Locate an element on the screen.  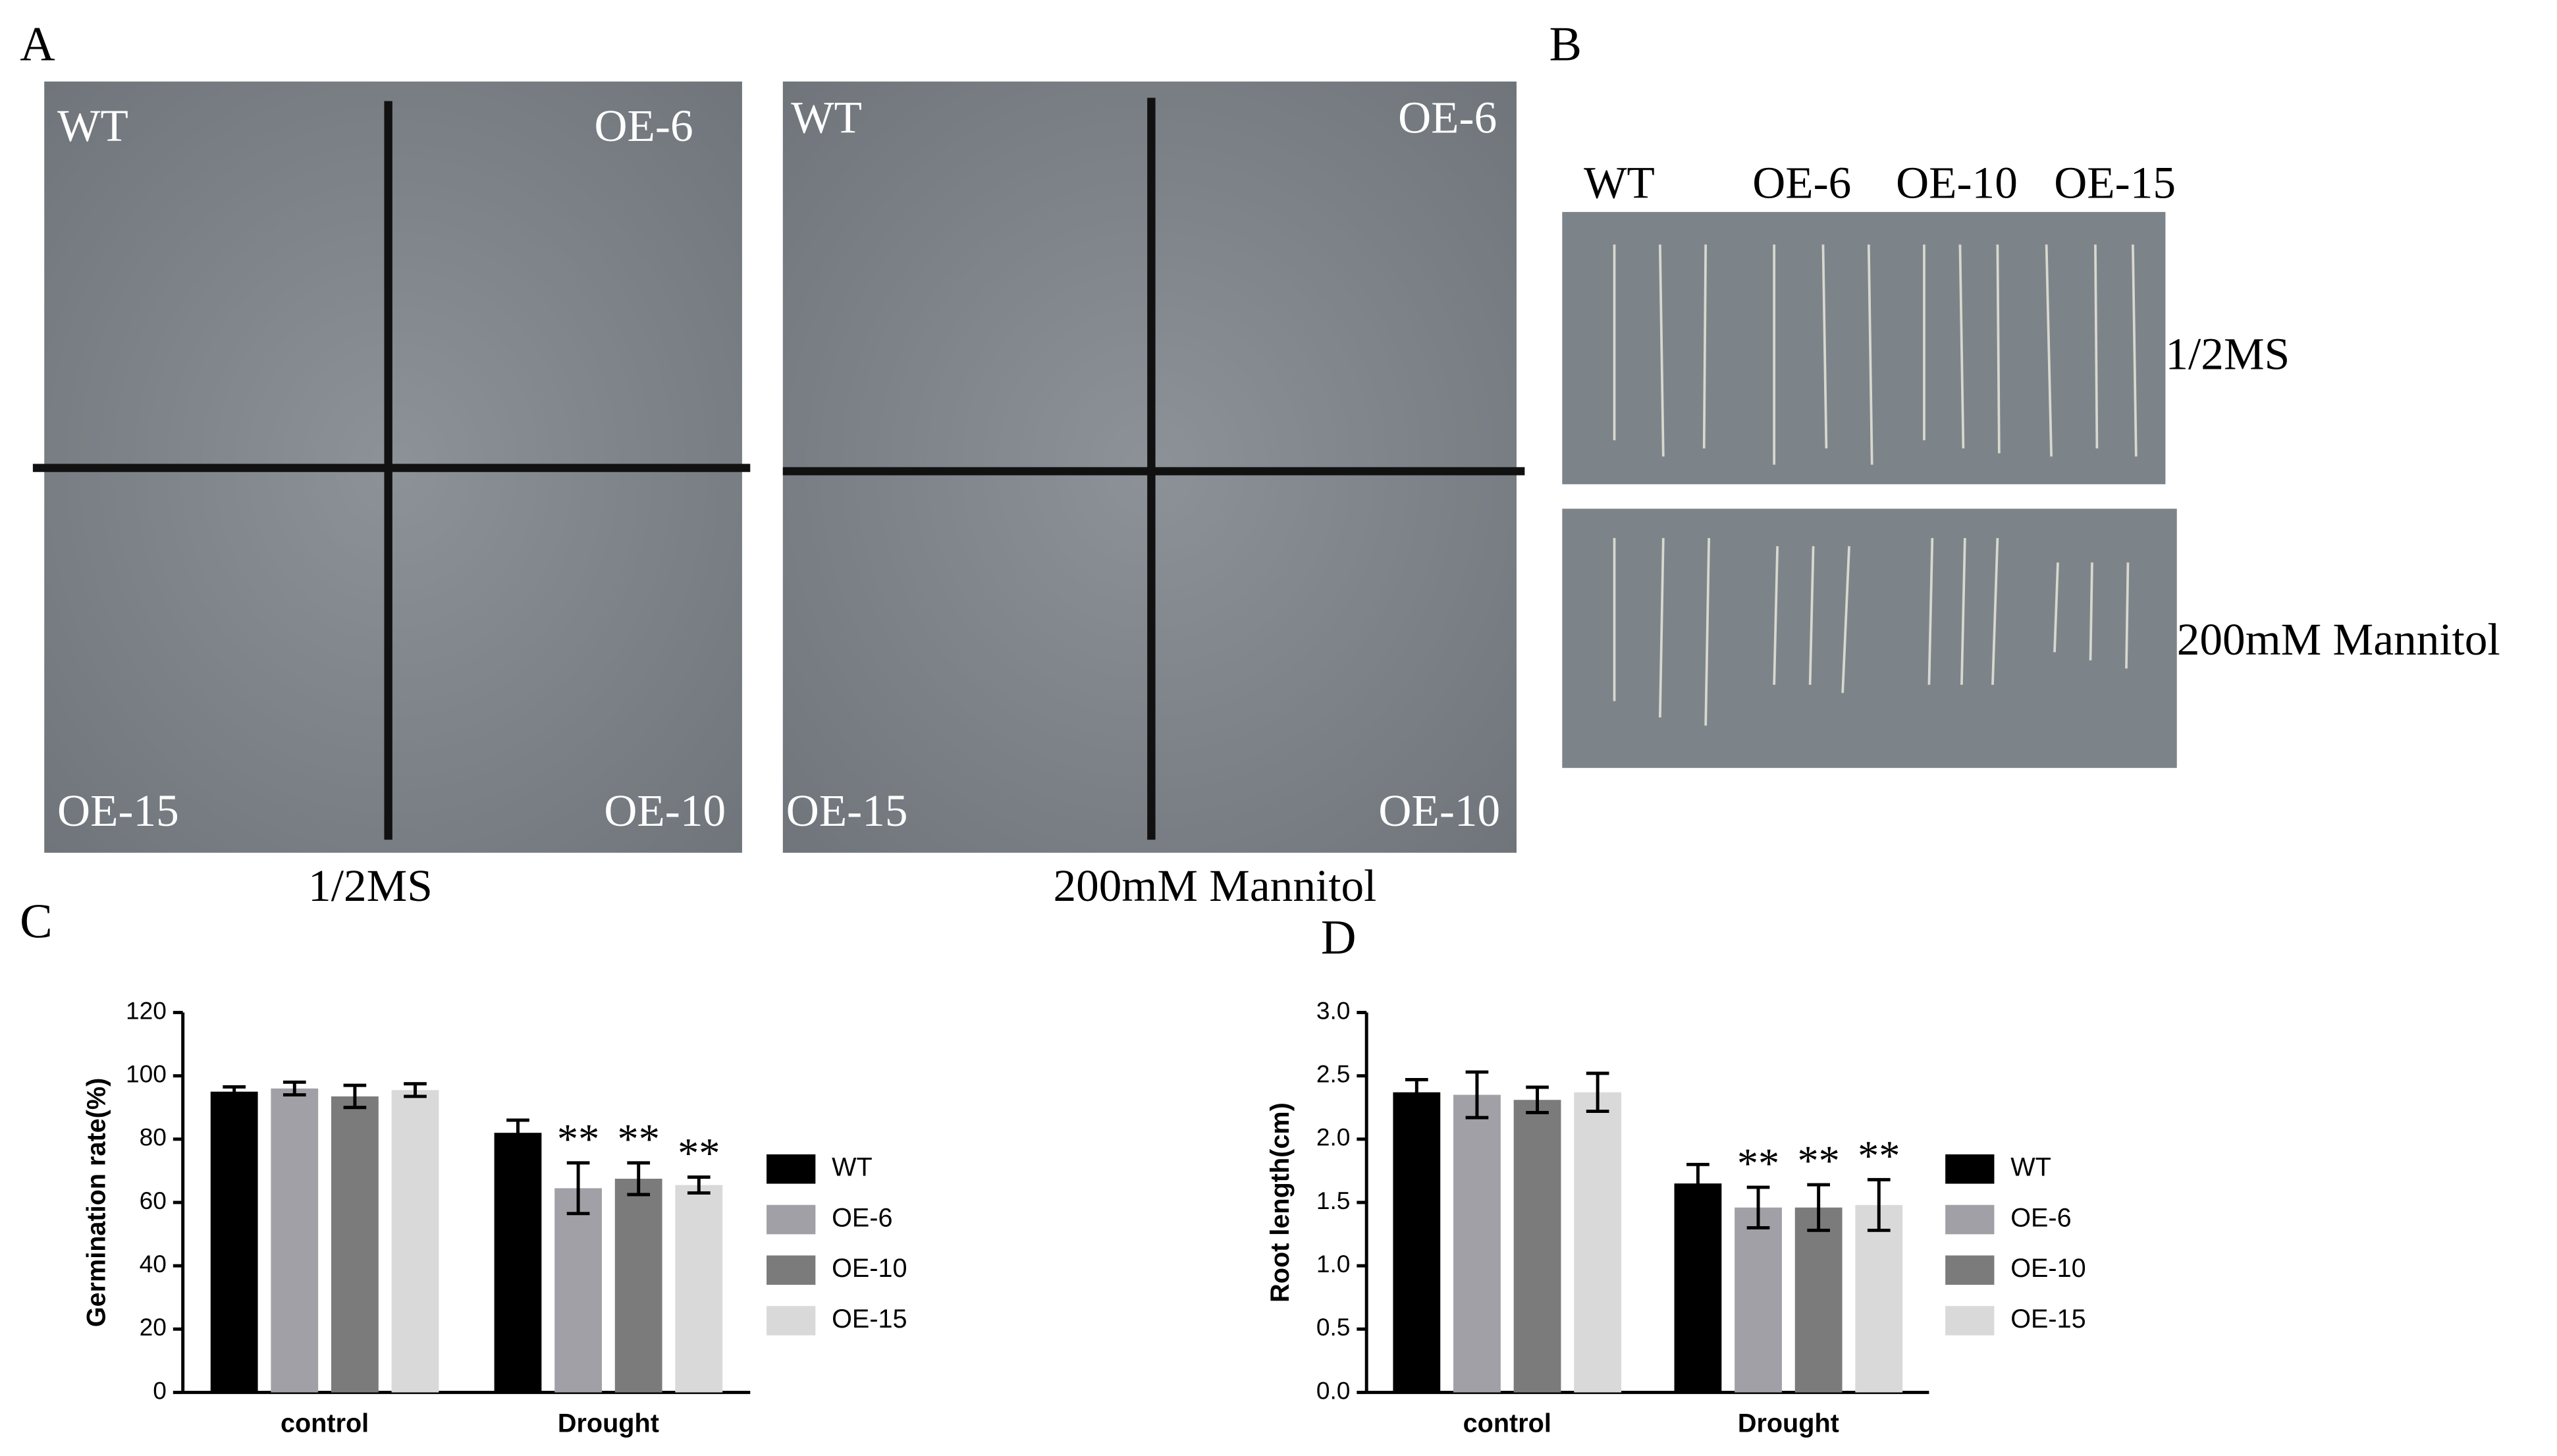
y-tick-label: 3.0 is located at coordinates (1333, 1010).